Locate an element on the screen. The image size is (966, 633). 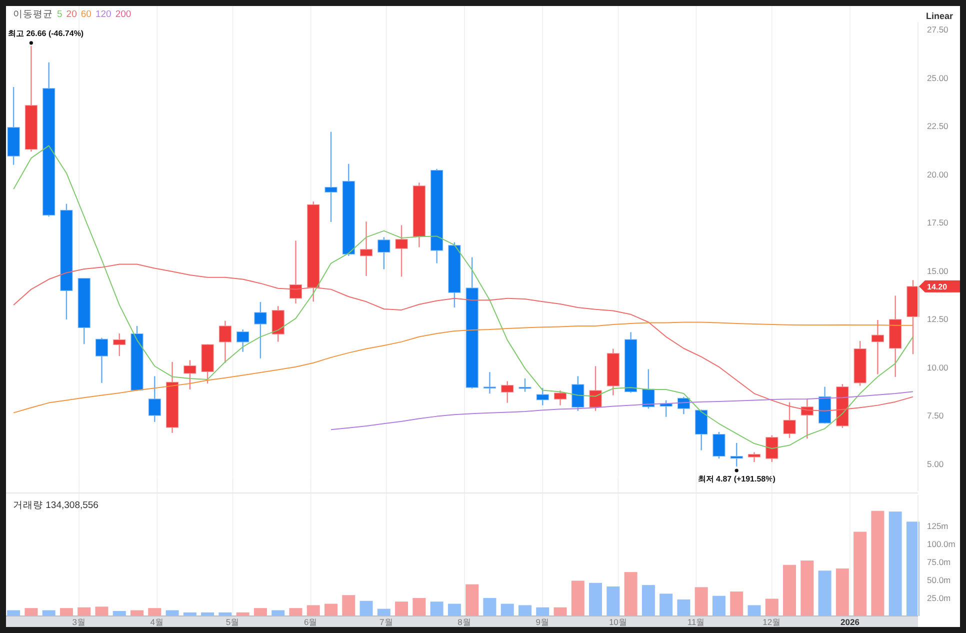
x-tick-label: 6월 is located at coordinates (311, 622).